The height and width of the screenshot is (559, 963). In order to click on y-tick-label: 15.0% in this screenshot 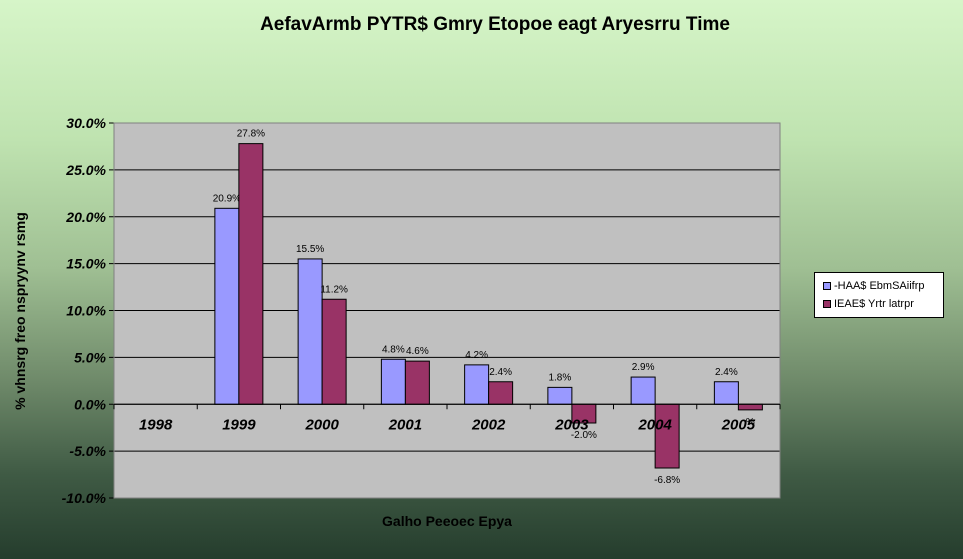, I will do `click(86, 264)`.